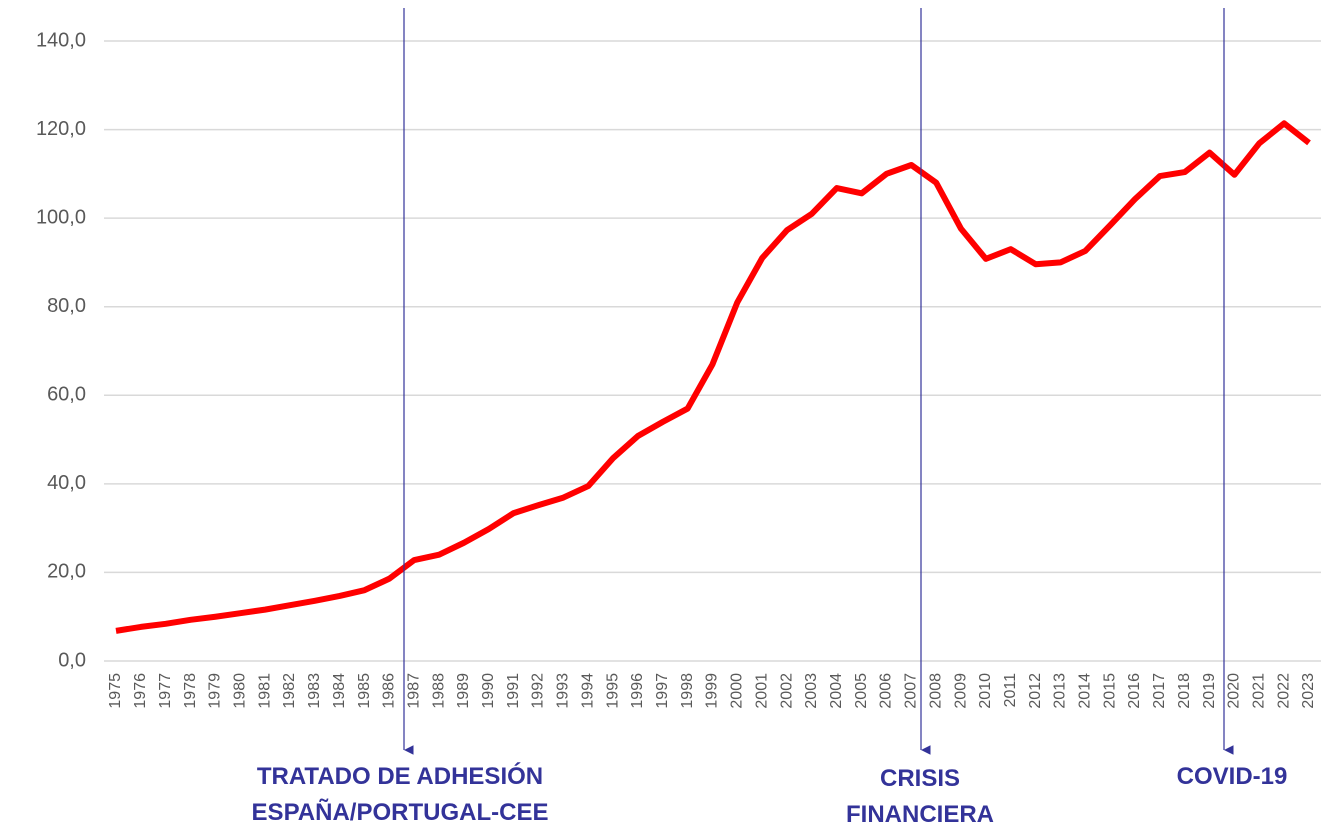 This screenshot has height=830, width=1327. I want to click on x-tick-label: 1996, so click(637, 691).